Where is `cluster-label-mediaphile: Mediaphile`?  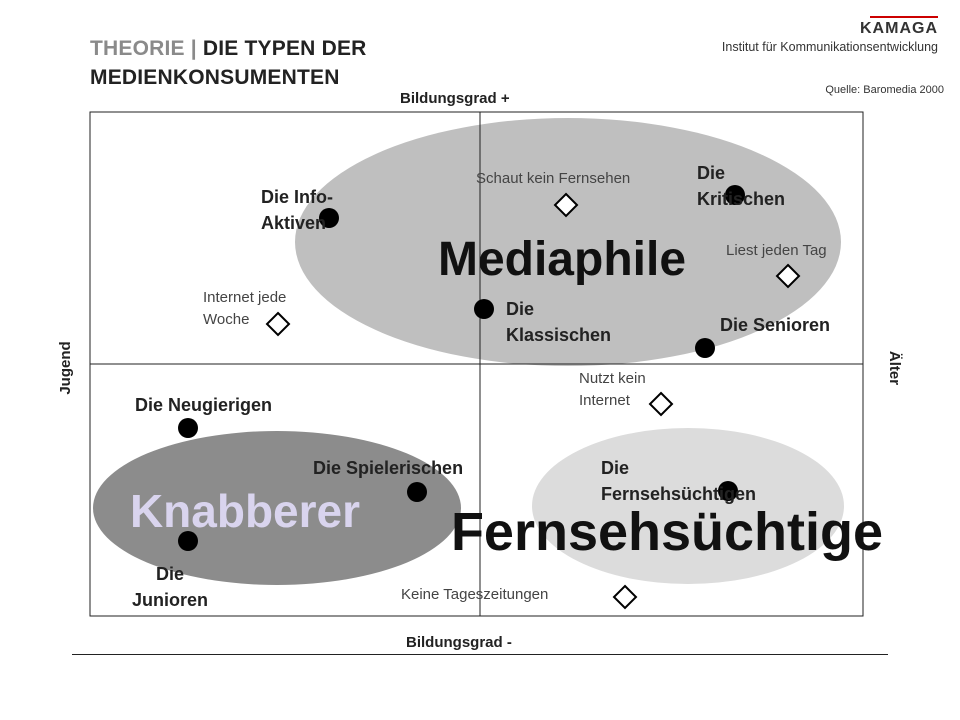 cluster-label-mediaphile: Mediaphile is located at coordinates (562, 259).